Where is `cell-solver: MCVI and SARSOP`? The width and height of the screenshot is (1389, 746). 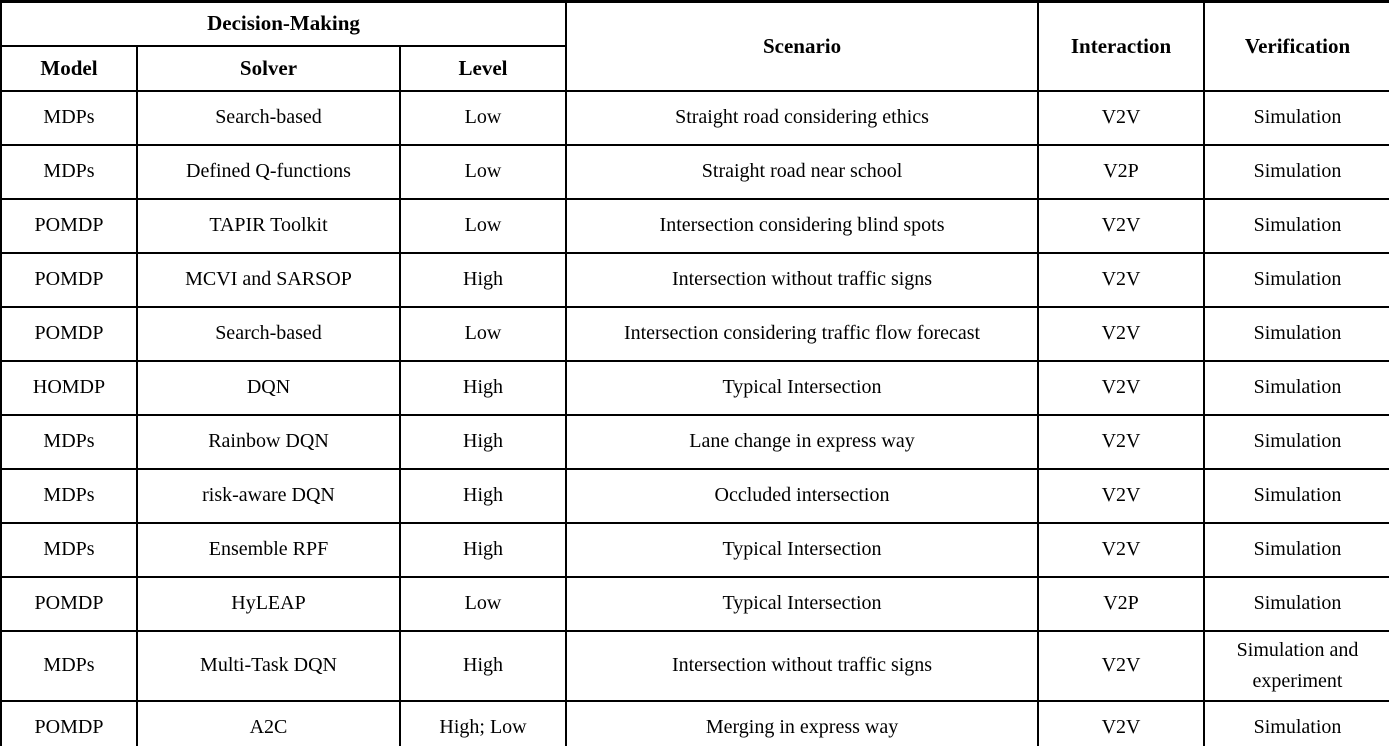 cell-solver: MCVI and SARSOP is located at coordinates (268, 279).